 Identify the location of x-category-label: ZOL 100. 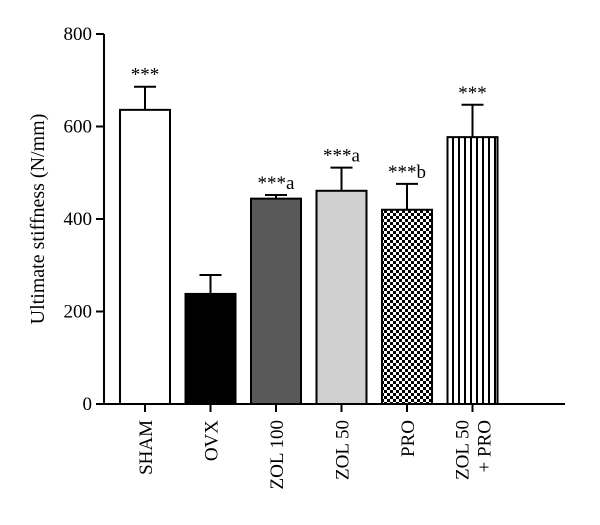
(277, 454).